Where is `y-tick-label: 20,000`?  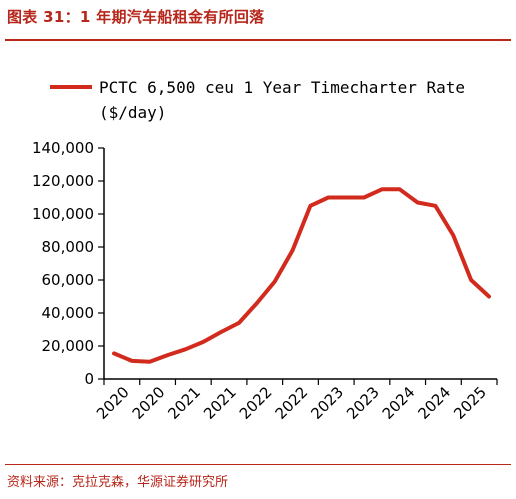 y-tick-label: 20,000 is located at coordinates (68, 346).